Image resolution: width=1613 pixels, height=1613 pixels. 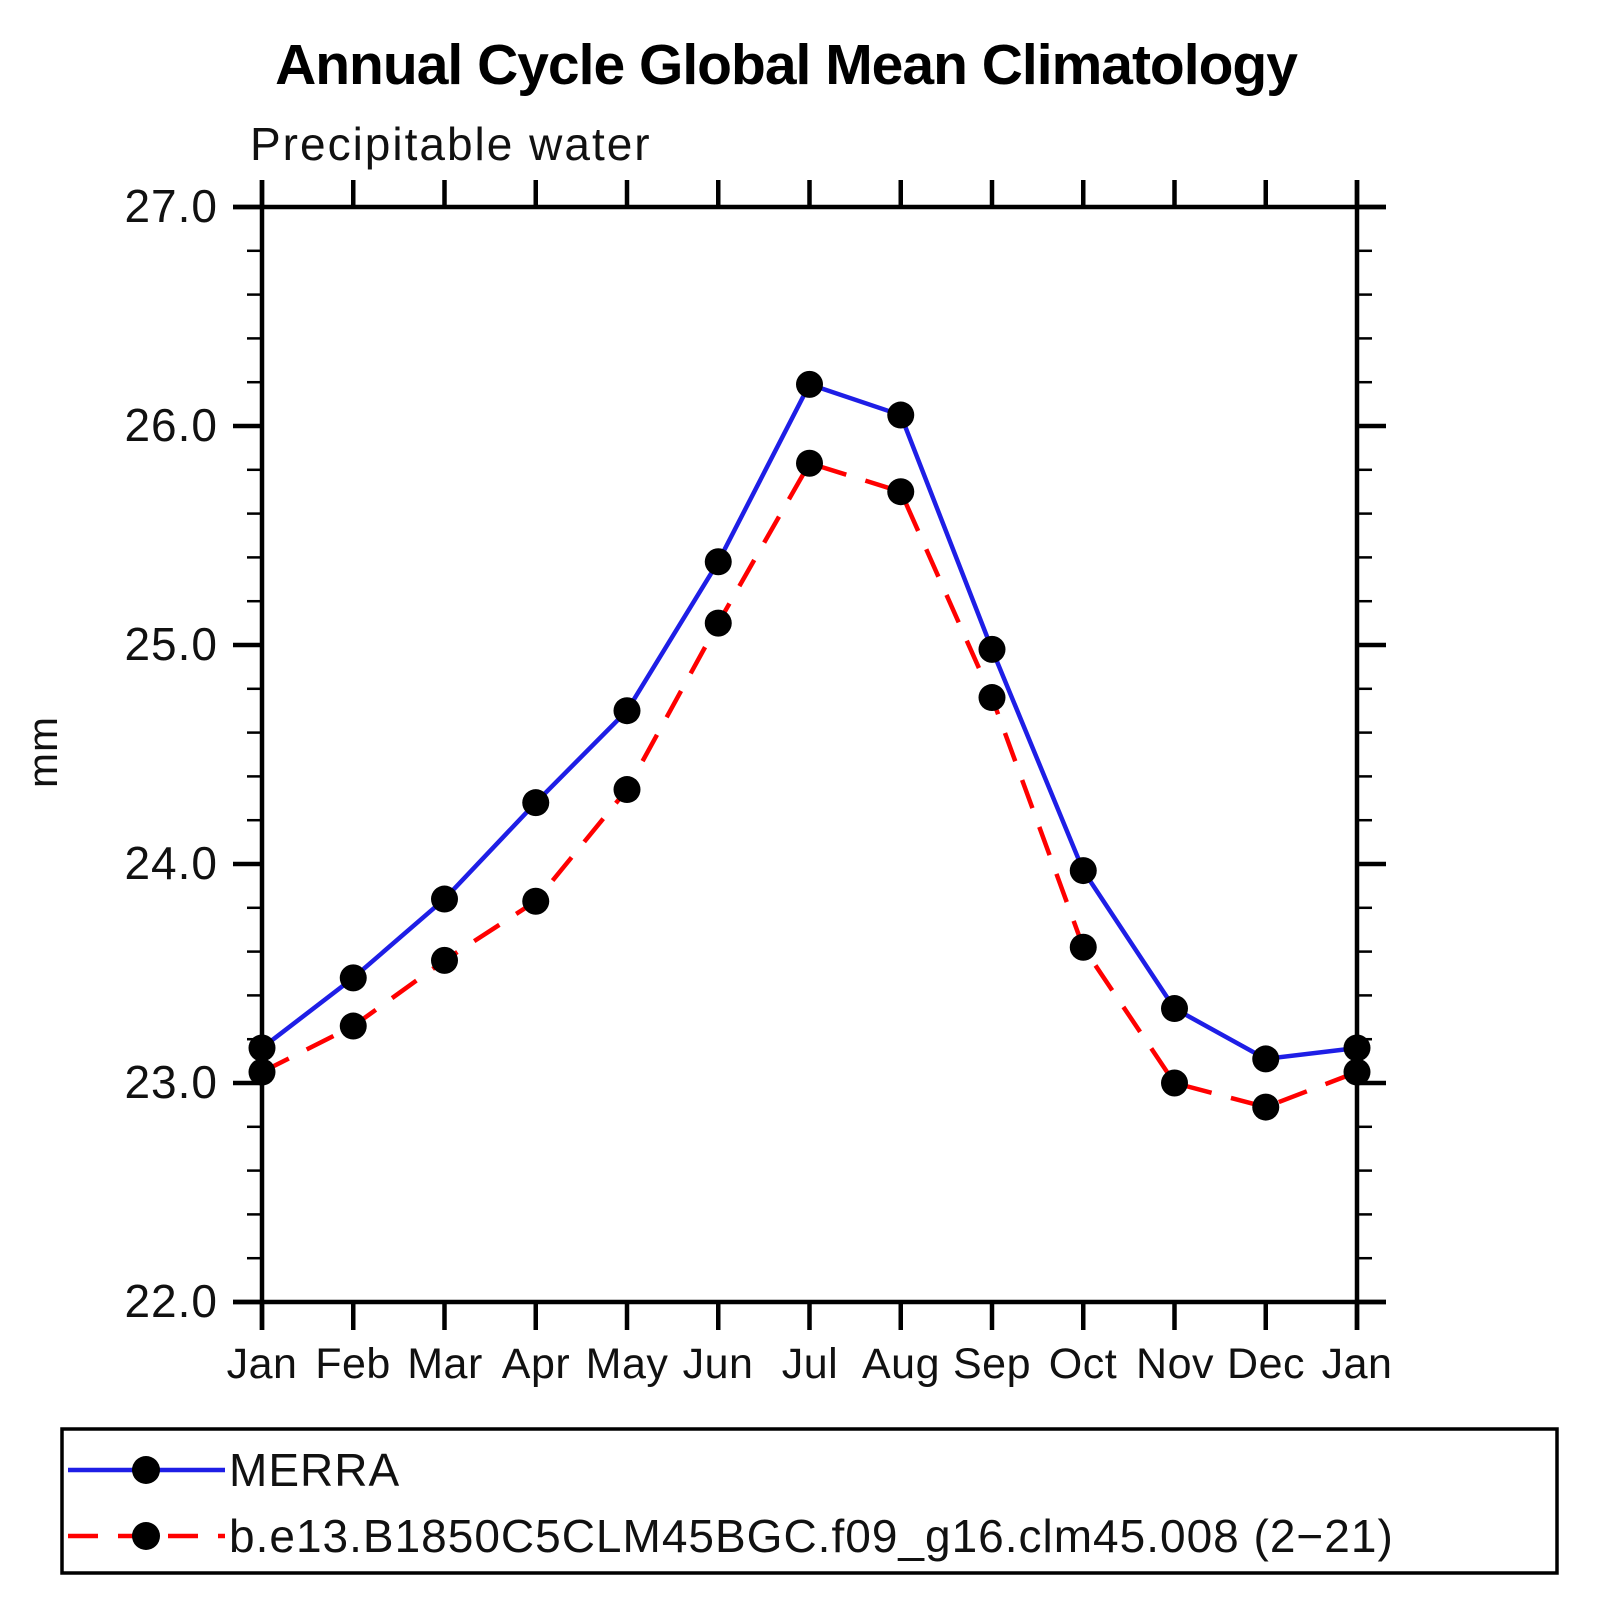 I want to click on y-tick-label: 23.0, so click(x=171, y=1082).